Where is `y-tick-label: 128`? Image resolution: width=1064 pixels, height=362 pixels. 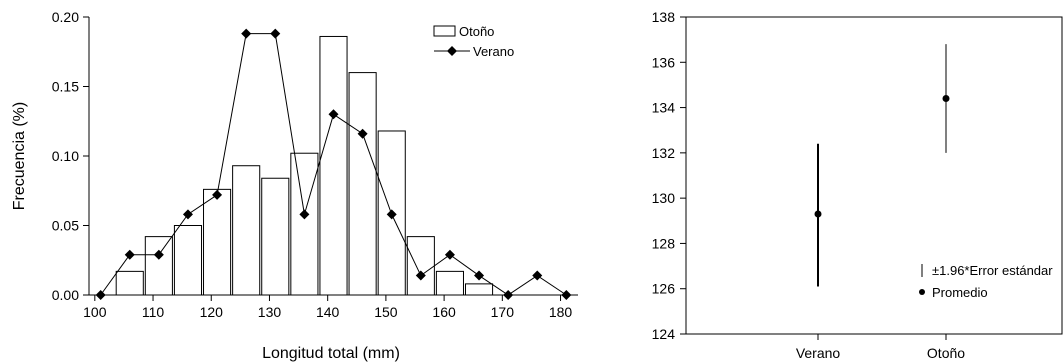 y-tick-label: 128 is located at coordinates (664, 243).